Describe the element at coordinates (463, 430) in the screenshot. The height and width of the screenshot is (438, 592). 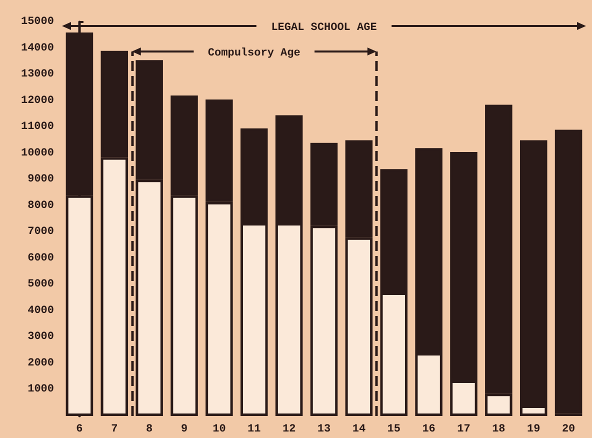
I see `x-tick-label: 17` at that location.